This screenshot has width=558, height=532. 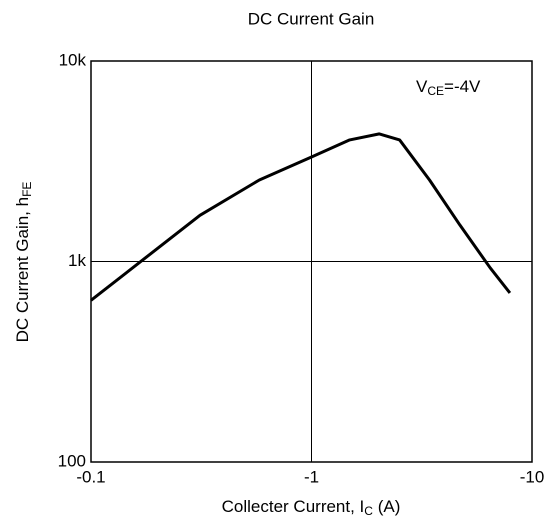 What do you see at coordinates (311, 476) in the screenshot?
I see `x-tick-label: -1` at bounding box center [311, 476].